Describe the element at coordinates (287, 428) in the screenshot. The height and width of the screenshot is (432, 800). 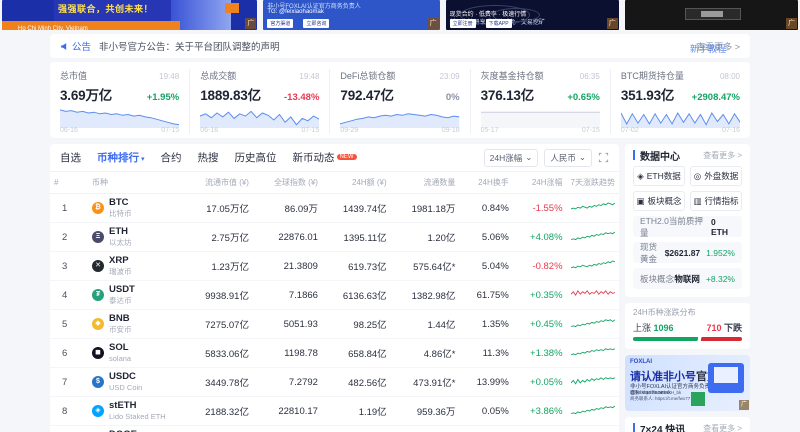
I see `cell-price: 1.4634` at that location.